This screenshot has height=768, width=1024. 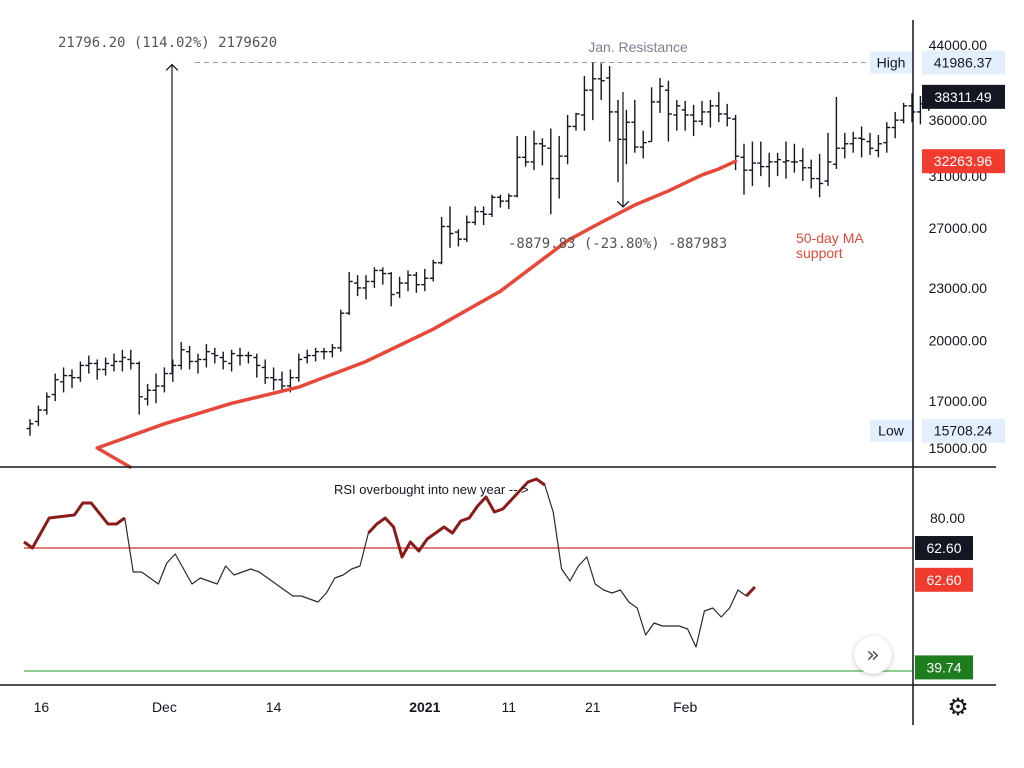 I want to click on settings-button: ⚙, so click(x=958, y=707).